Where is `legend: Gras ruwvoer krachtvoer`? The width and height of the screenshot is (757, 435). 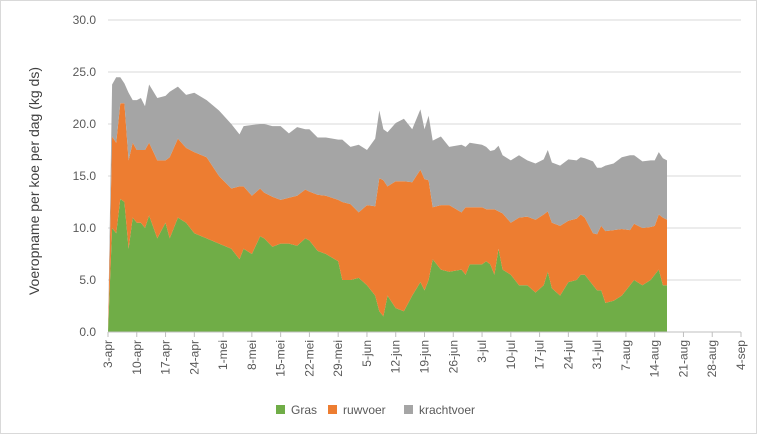 legend: Gras ruwvoer krachtvoer is located at coordinates (375, 410).